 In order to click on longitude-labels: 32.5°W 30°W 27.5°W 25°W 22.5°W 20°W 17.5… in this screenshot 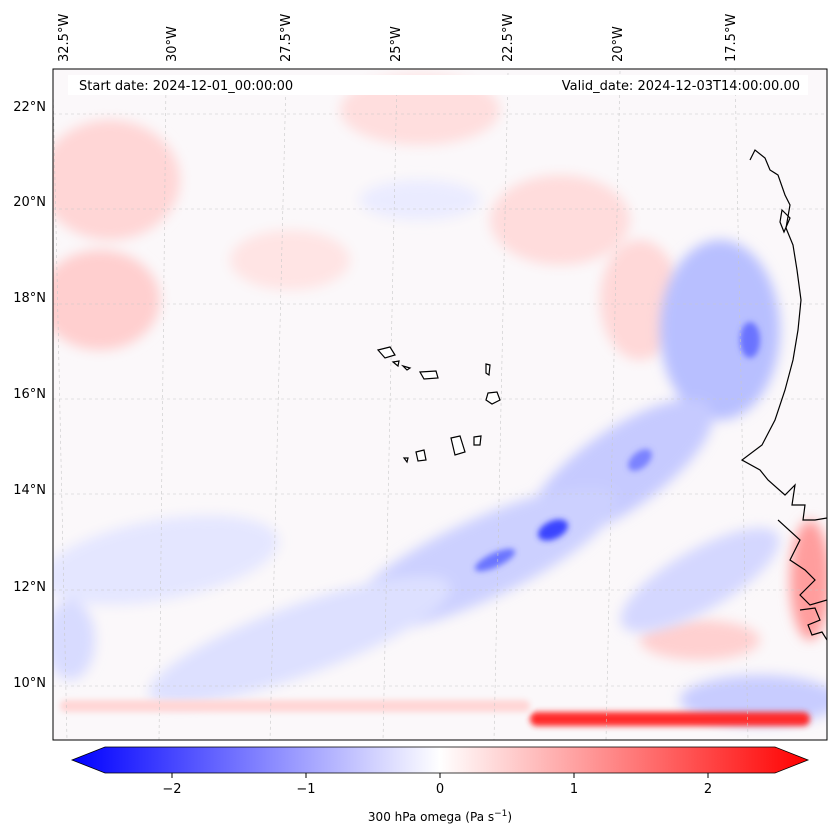, I will do `click(398, 38)`.